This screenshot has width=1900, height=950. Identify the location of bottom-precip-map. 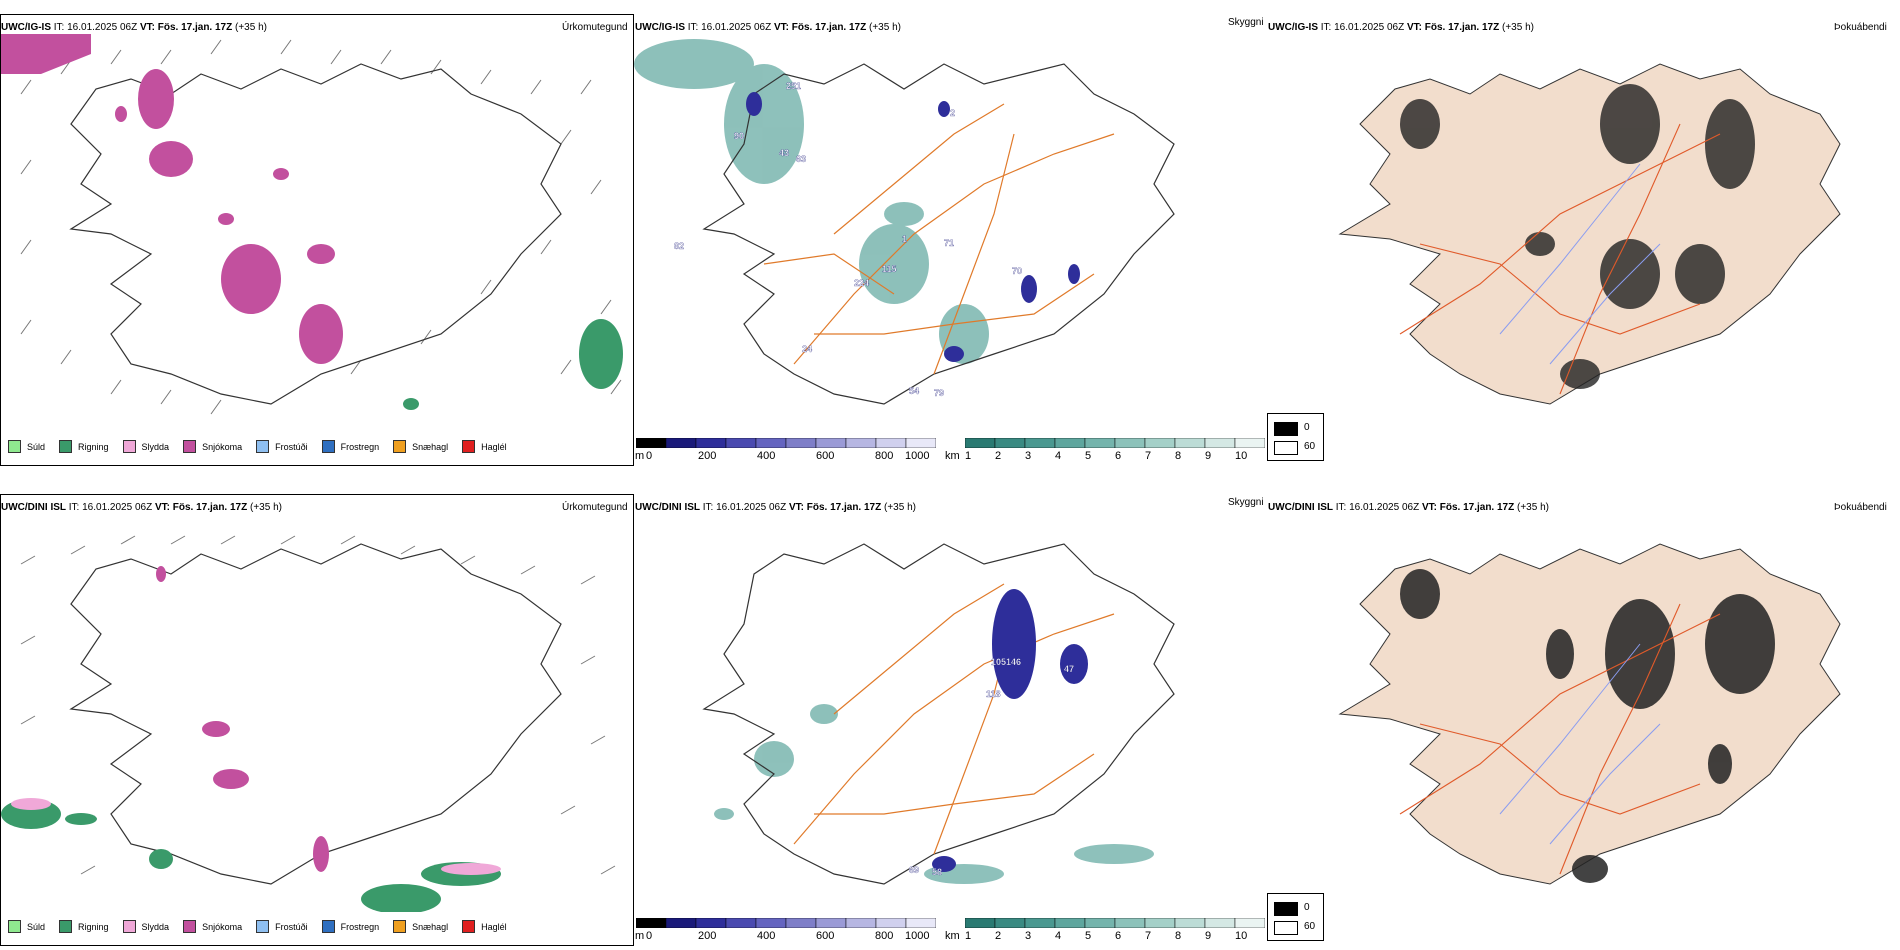
(308, 723).